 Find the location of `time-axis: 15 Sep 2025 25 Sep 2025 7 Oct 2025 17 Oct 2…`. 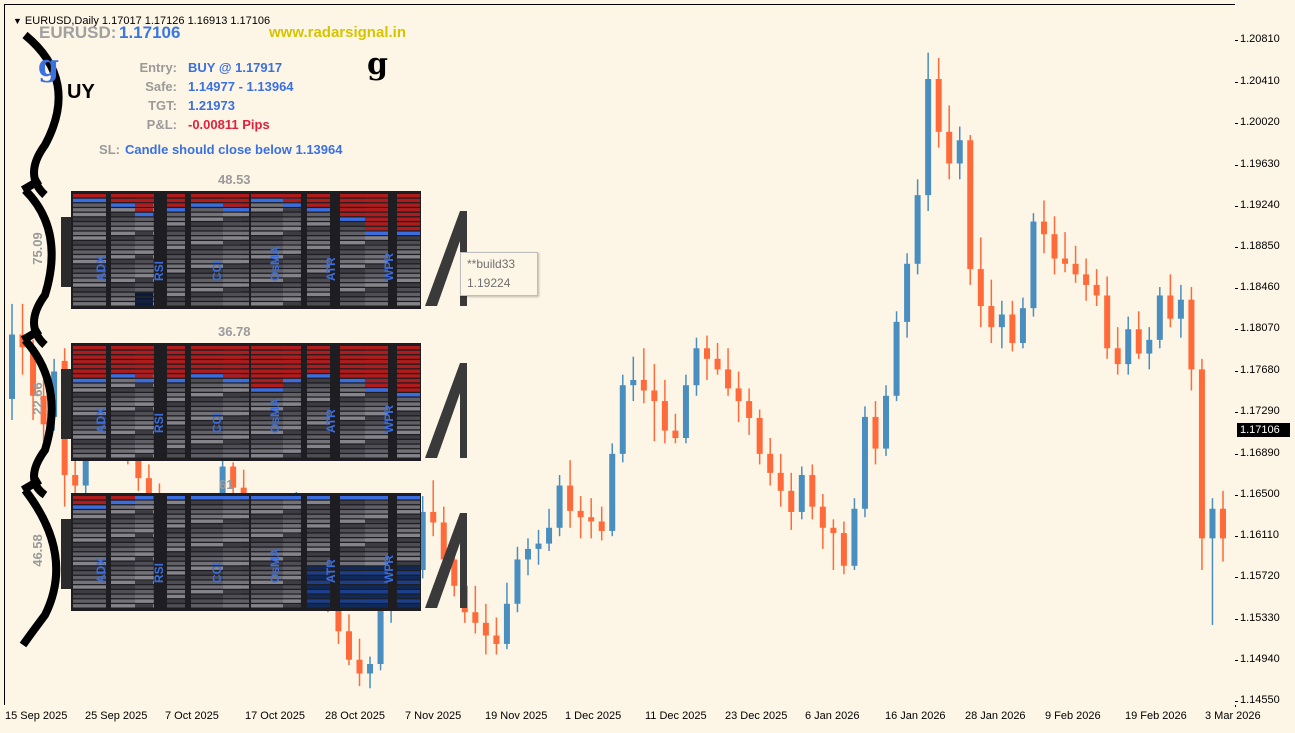

time-axis: 15 Sep 2025 25 Sep 2025 7 Oct 2025 17 Oct 2… is located at coordinates (632, 718).